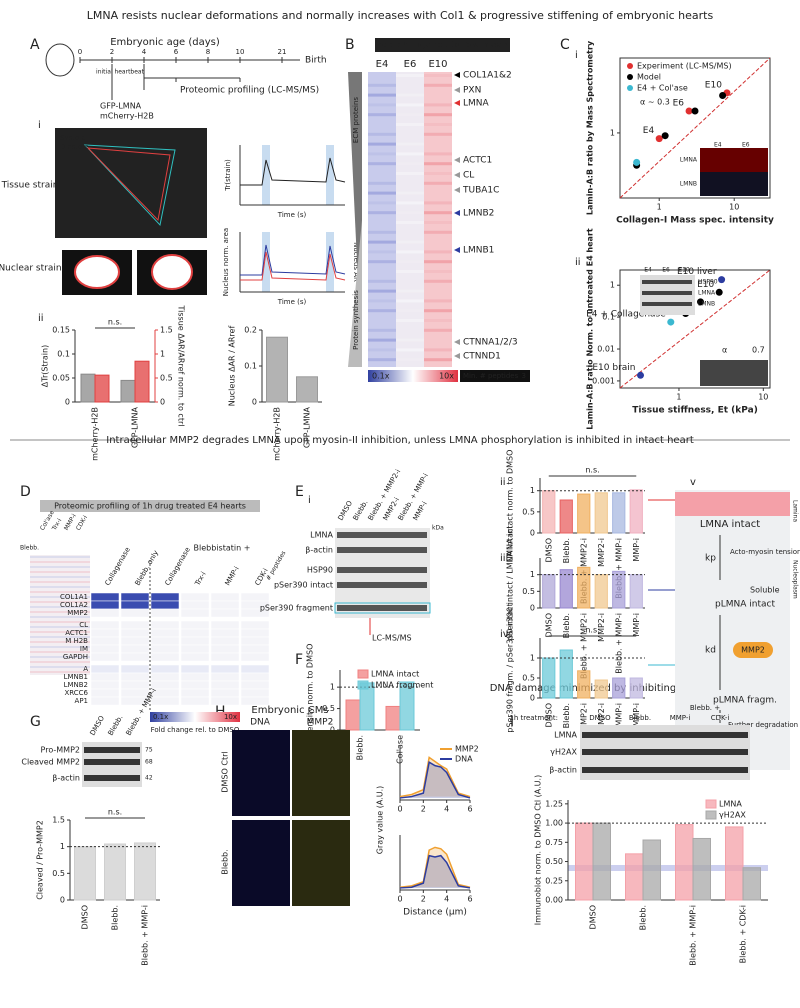 The width and height of the screenshot is (800, 1008). Describe the element at coordinates (356, 120) in the screenshot. I see `label: ECM proteins` at that location.